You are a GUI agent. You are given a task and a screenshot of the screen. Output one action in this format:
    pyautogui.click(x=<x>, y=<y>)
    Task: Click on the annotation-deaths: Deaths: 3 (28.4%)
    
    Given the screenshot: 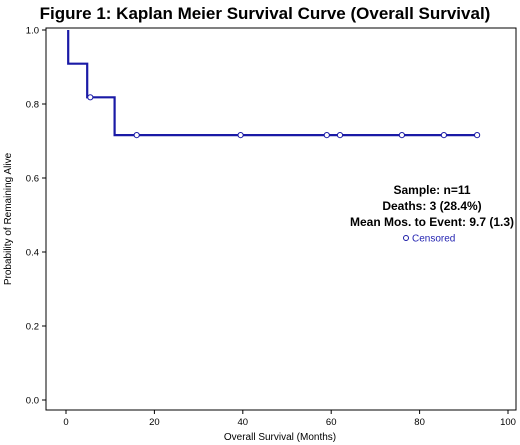 What is the action you would take?
    pyautogui.click(x=431, y=206)
    